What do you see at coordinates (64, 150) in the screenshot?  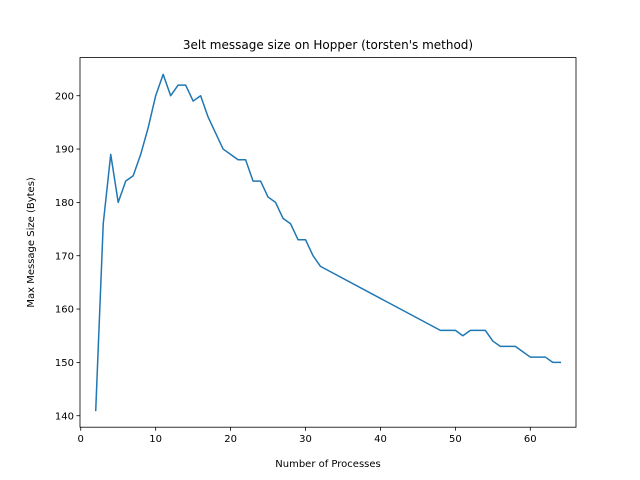 I see `y-tick-label: 190` at bounding box center [64, 150].